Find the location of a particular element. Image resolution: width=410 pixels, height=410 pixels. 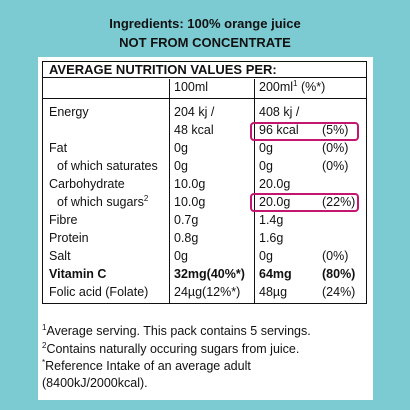

row-label: Fibre is located at coordinates (63, 220).